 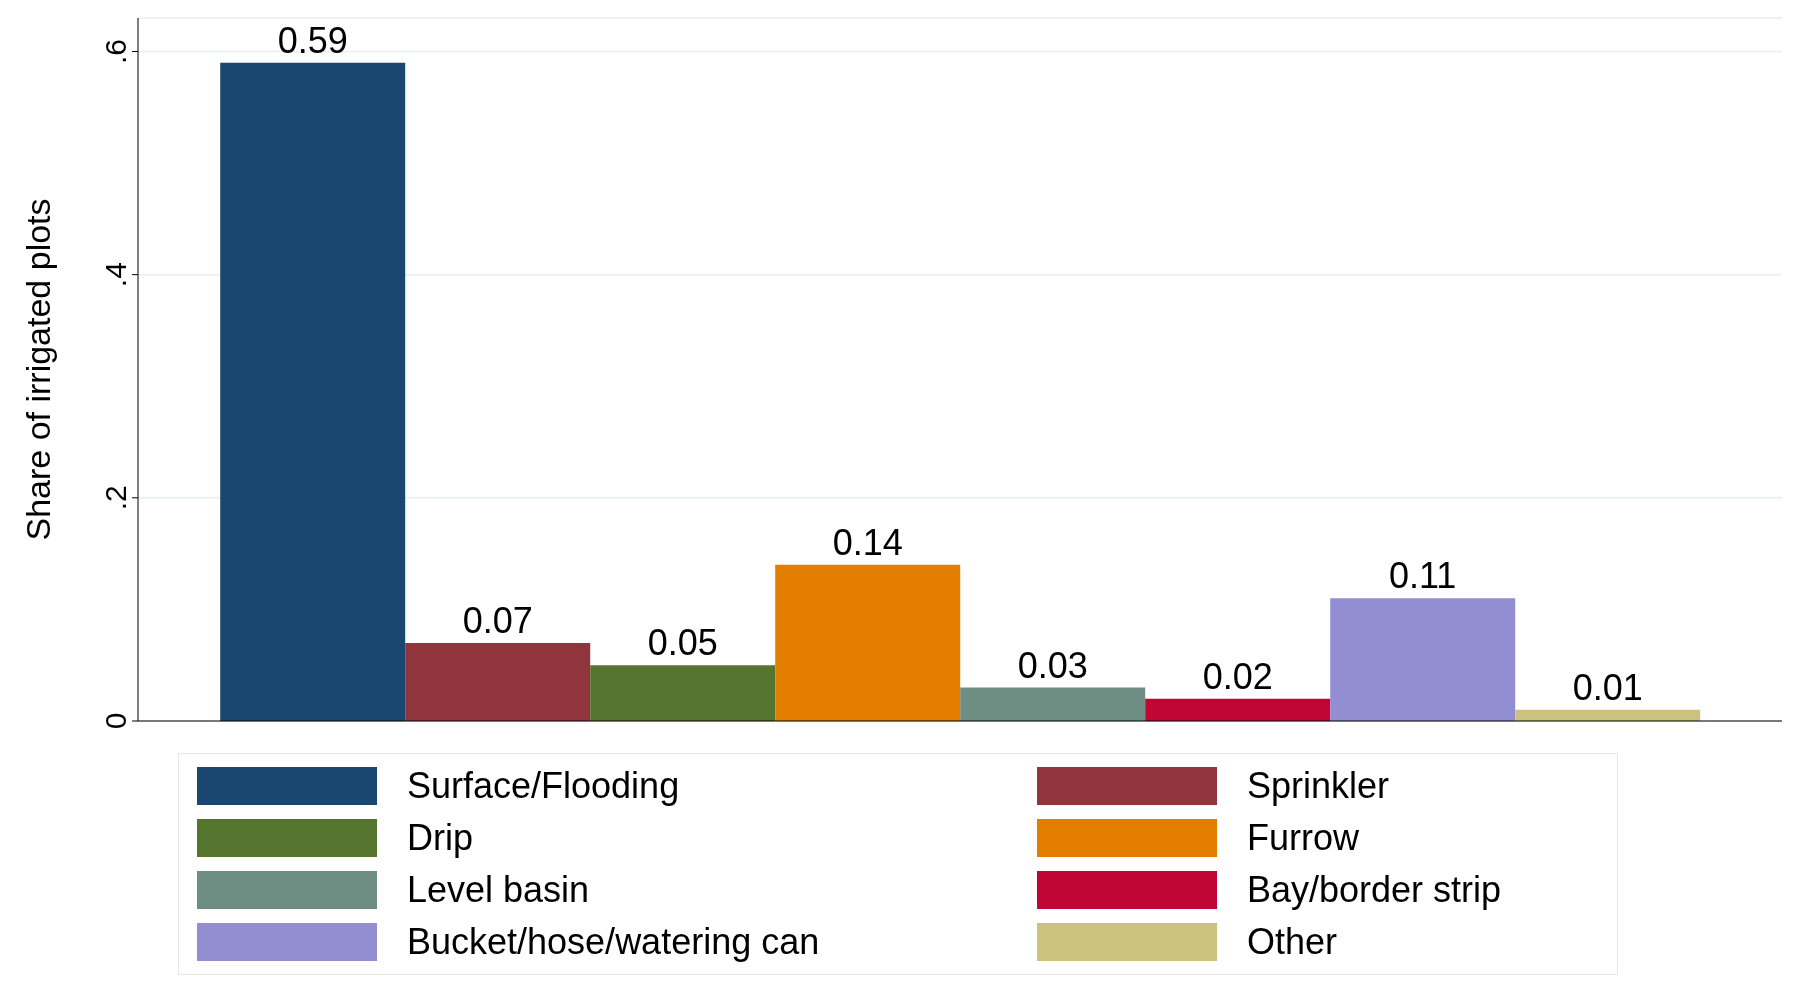 What do you see at coordinates (1292, 942) in the screenshot?
I see `legend-label: Other` at bounding box center [1292, 942].